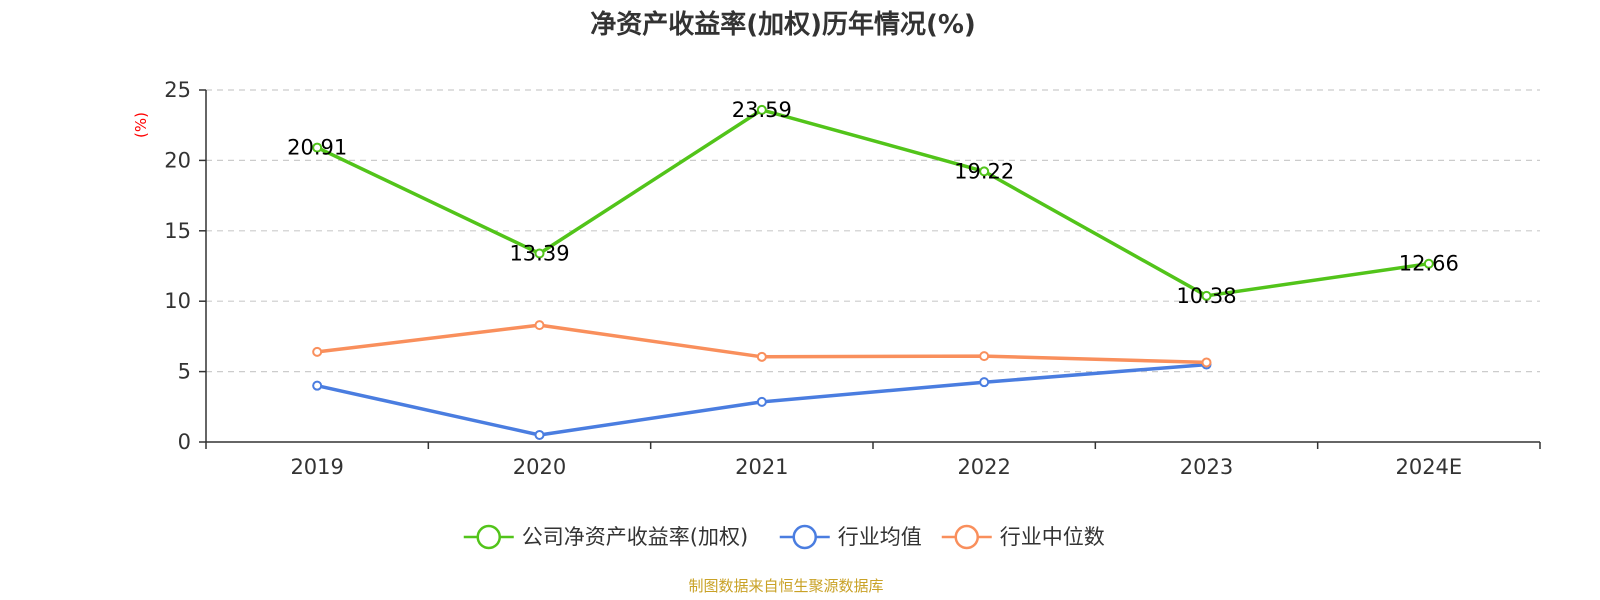 The height and width of the screenshot is (600, 1600). Describe the element at coordinates (785, 586) in the screenshot. I see `source-note: 制图数据来自恒生聚源数据库` at that location.